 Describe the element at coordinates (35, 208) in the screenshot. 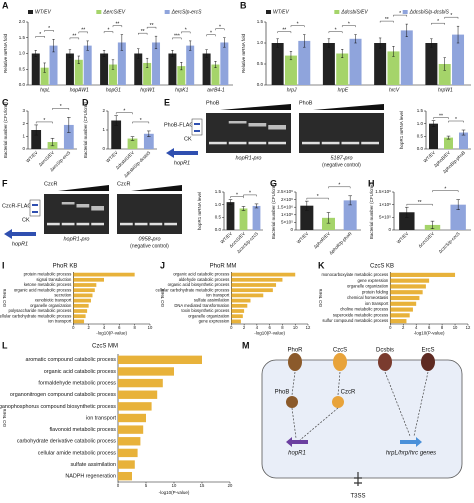

I see `blot-icon` at that location.